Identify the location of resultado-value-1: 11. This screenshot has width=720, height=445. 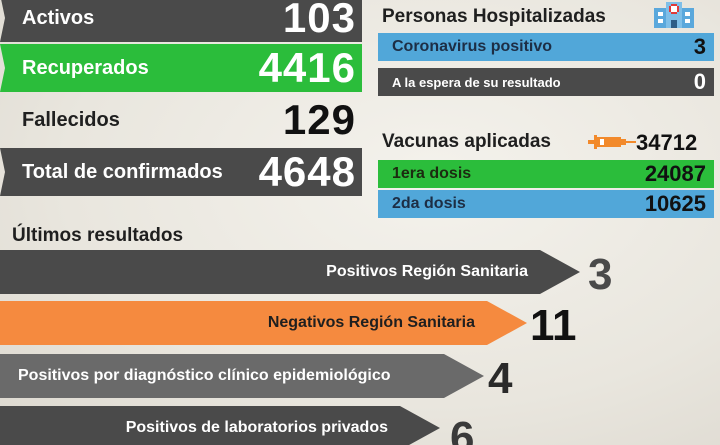
(553, 325).